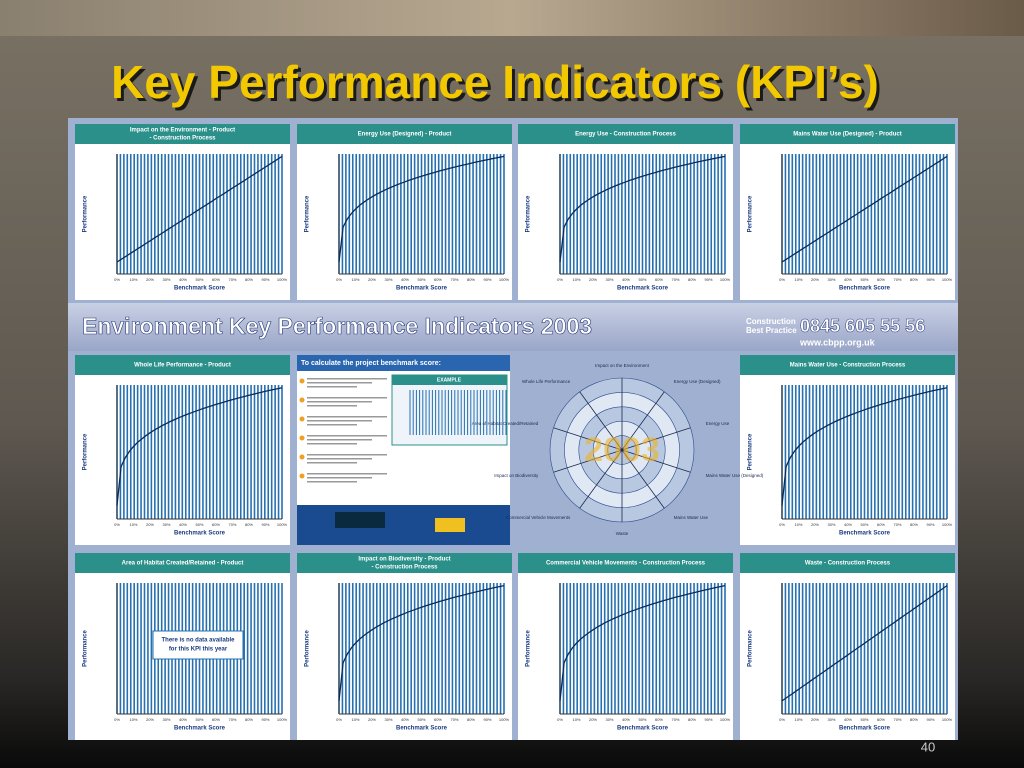  What do you see at coordinates (771, 321) in the screenshot?
I see `brand: Construction` at bounding box center [771, 321].